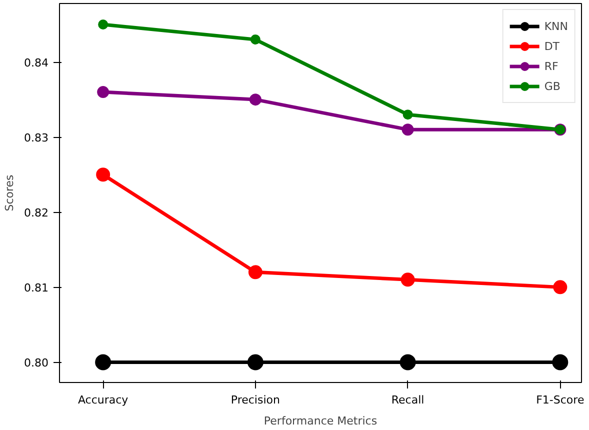  What do you see at coordinates (36, 363) in the screenshot?
I see `y-tick-label: 0.80` at bounding box center [36, 363].